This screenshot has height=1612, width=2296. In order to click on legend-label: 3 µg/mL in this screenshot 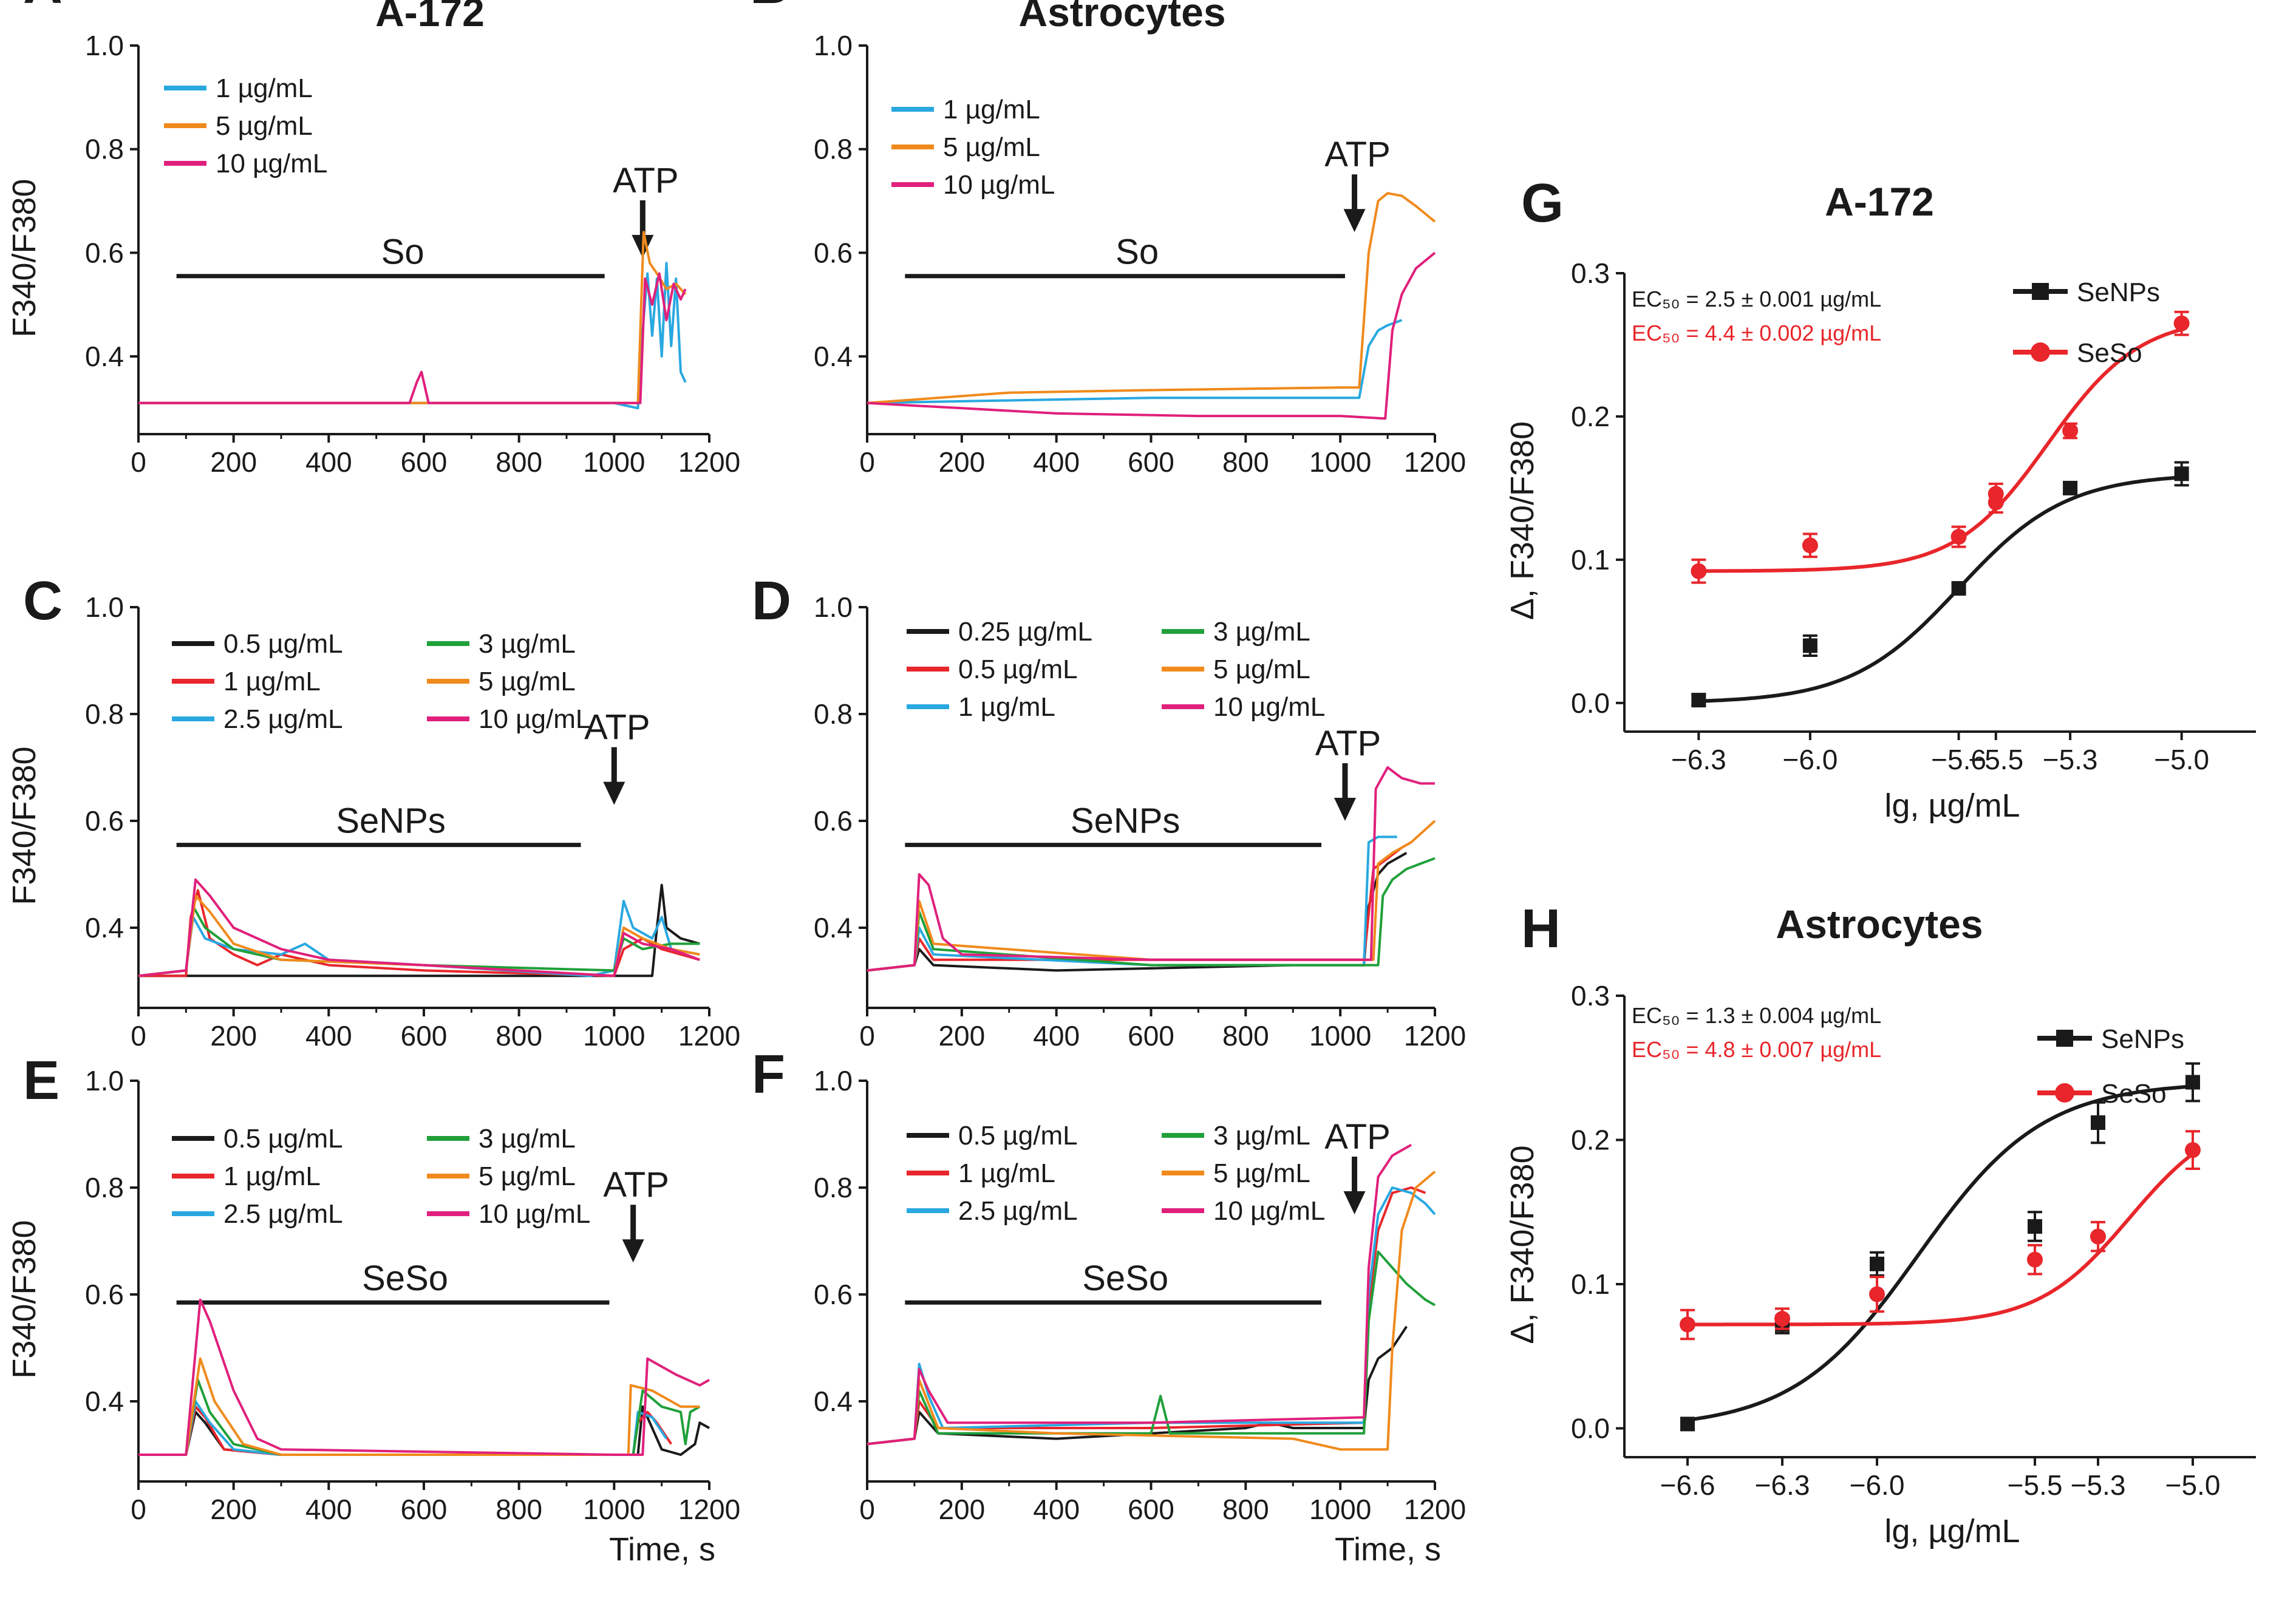, I will do `click(527, 644)`.